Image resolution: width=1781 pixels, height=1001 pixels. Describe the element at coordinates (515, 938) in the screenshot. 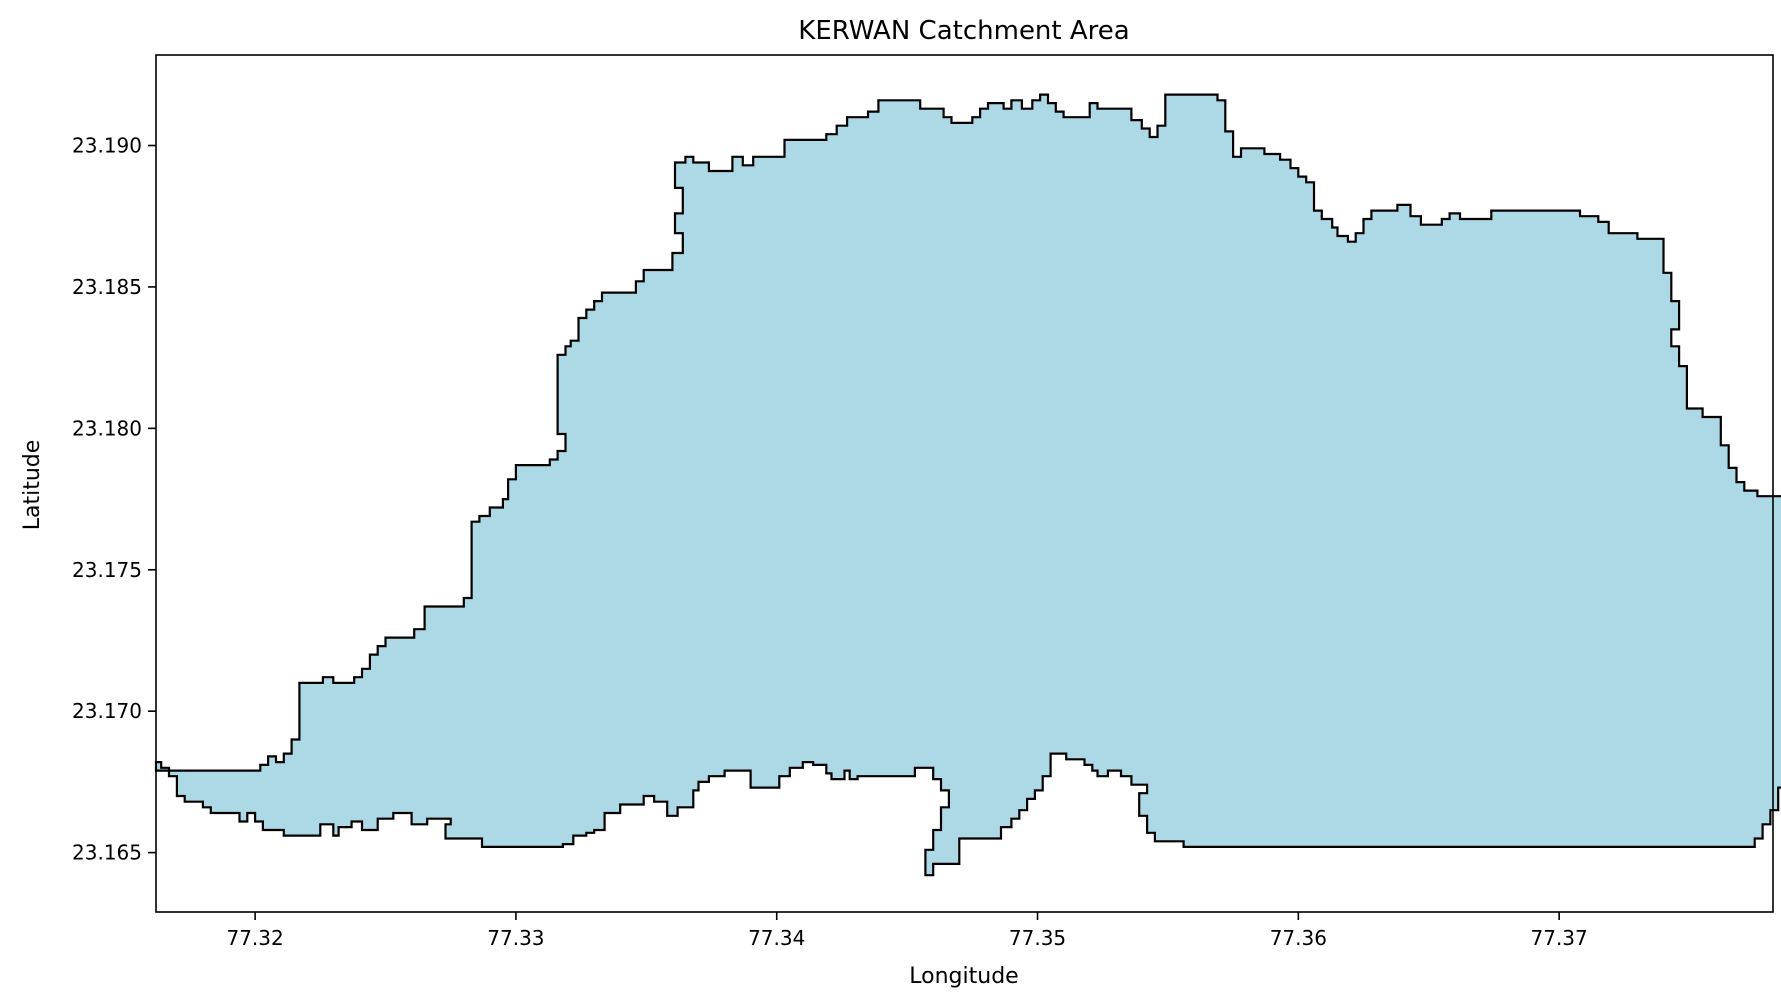

I see `x-tick-label: 77.33` at that location.